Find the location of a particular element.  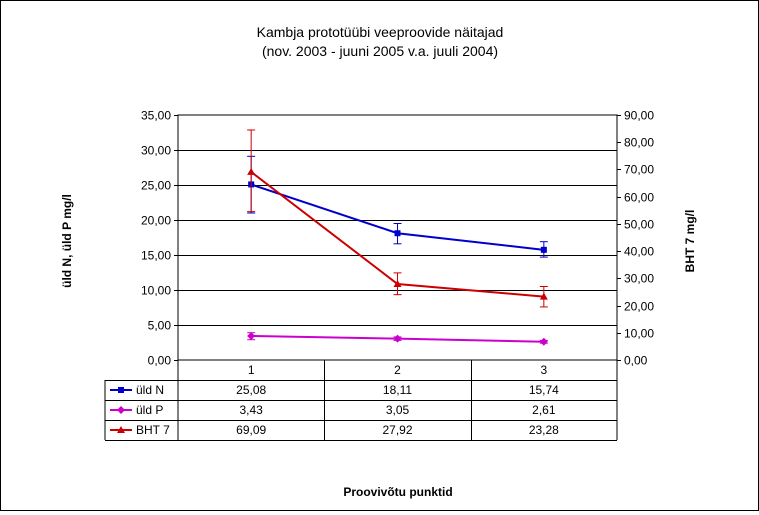

table-cell--ld-n: 15,74 is located at coordinates (544, 390).